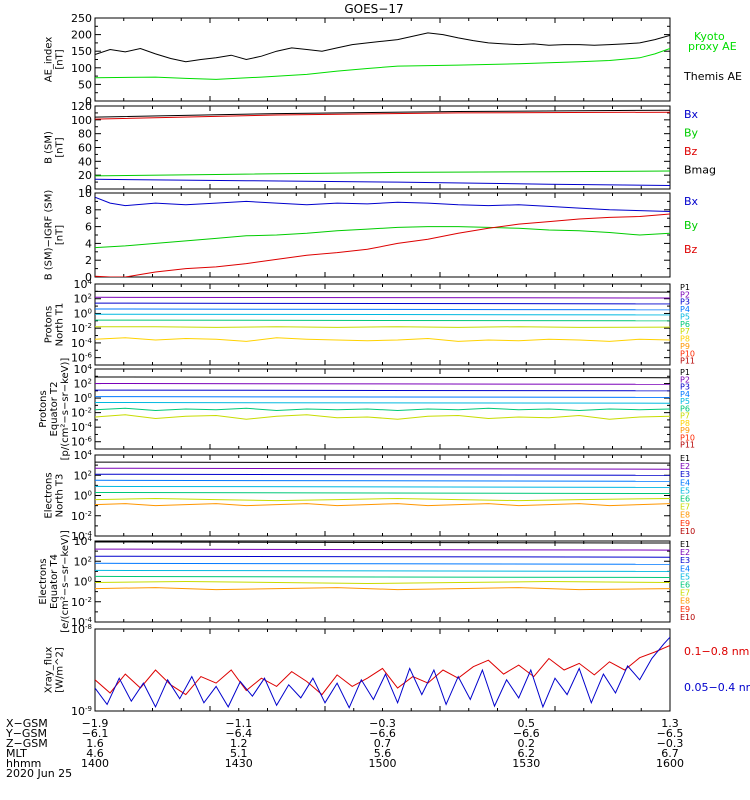 The image size is (750, 800). What do you see at coordinates (95, 763) in the screenshot?
I see `orbit-value: 1400` at bounding box center [95, 763].